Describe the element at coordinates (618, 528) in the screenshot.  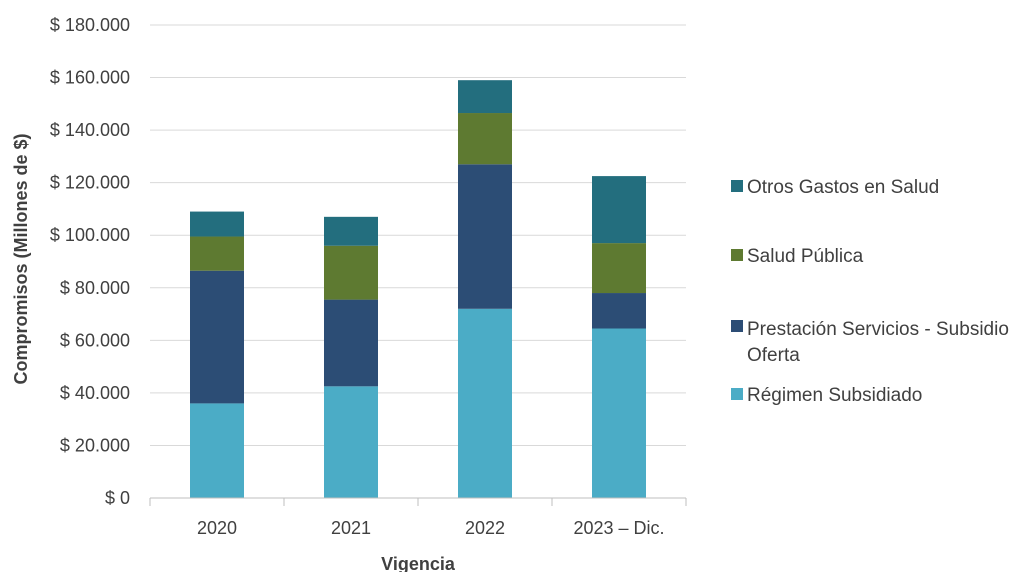
I see `x-tick-label: 2023 – Dic.` at that location.